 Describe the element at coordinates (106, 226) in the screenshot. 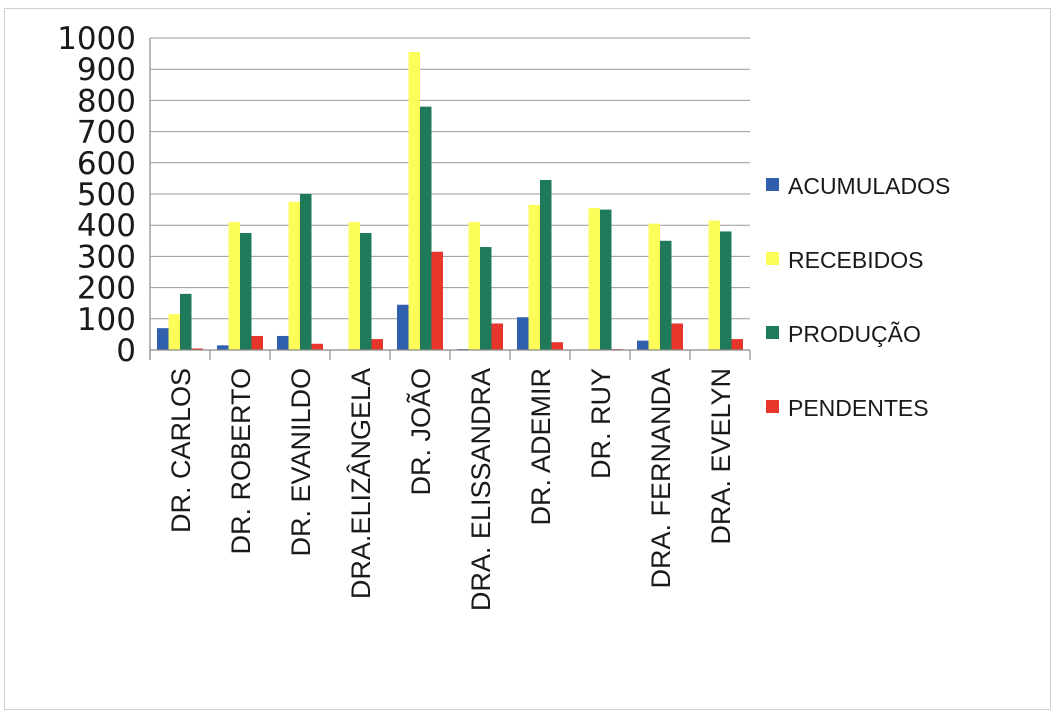

I see `y-tick-label: 400` at that location.